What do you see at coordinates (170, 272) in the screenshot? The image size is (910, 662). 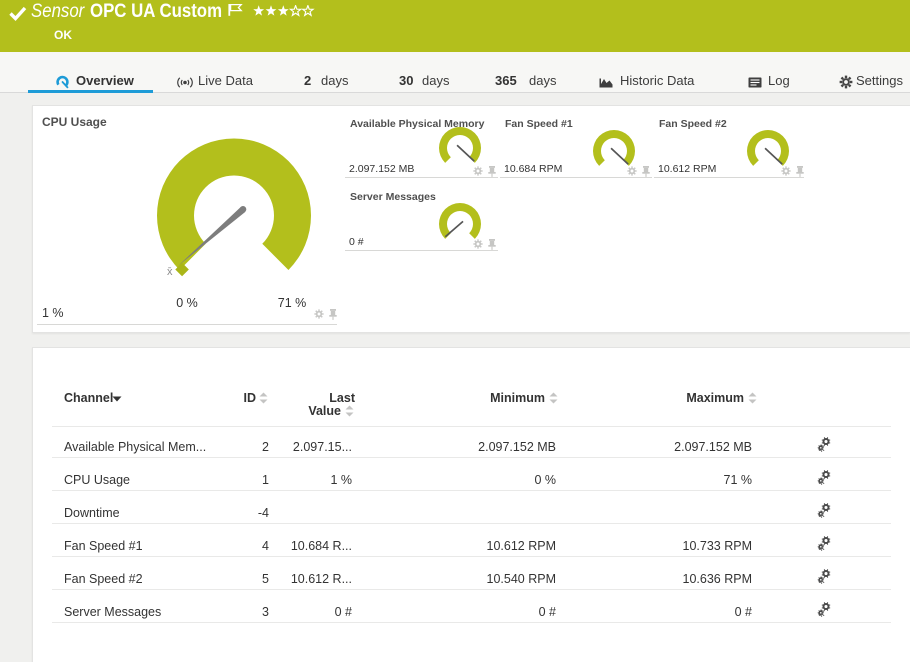 I see `svg-text: x̄` at bounding box center [170, 272].